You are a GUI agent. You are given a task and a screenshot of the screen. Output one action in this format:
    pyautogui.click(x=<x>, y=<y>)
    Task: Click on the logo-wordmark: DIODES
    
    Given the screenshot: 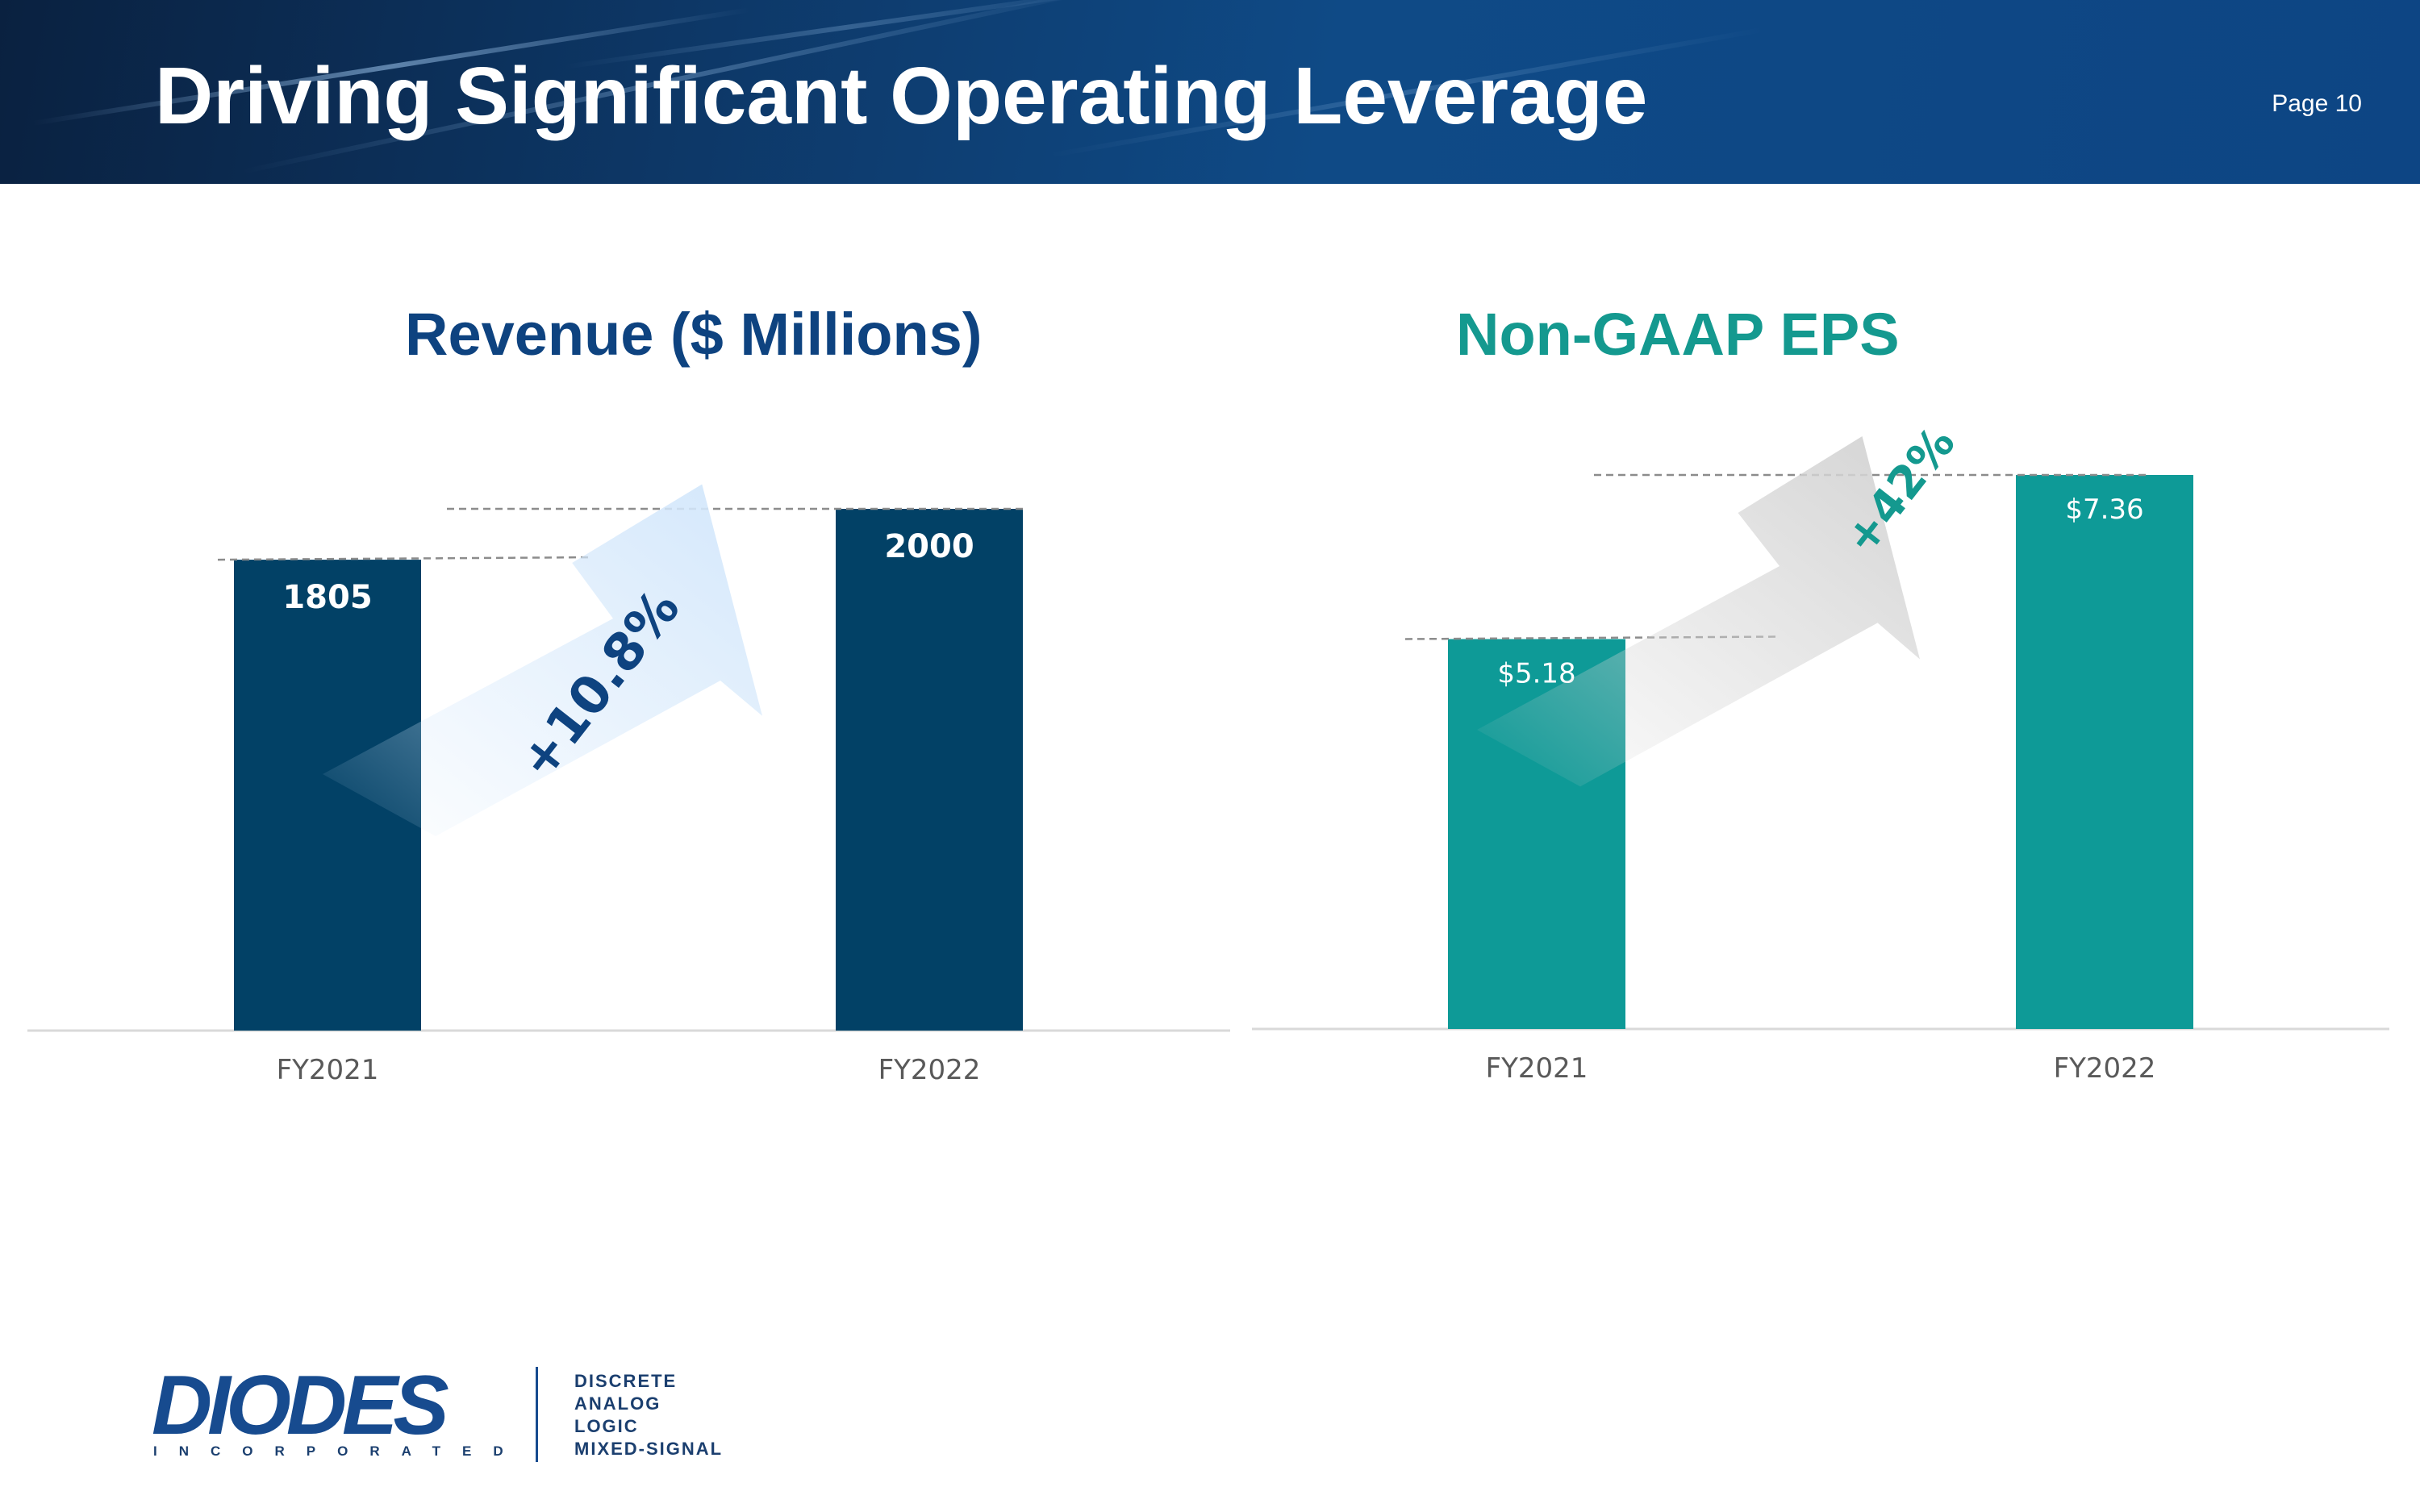 What is the action you would take?
    pyautogui.click(x=301, y=1405)
    